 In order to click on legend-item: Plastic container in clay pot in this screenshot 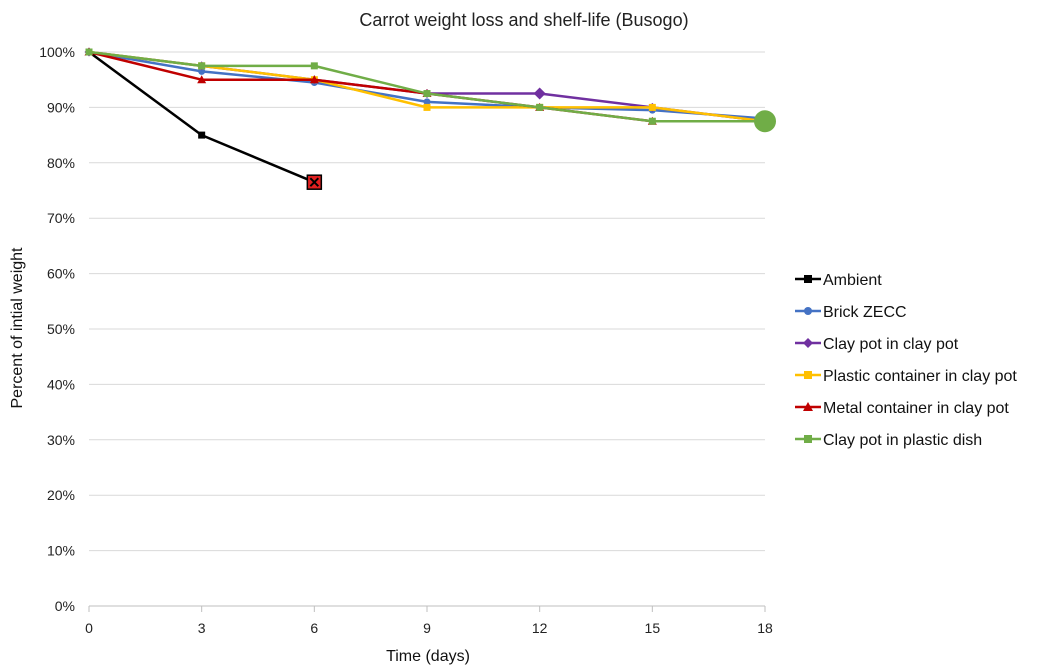, I will do `click(906, 376)`.